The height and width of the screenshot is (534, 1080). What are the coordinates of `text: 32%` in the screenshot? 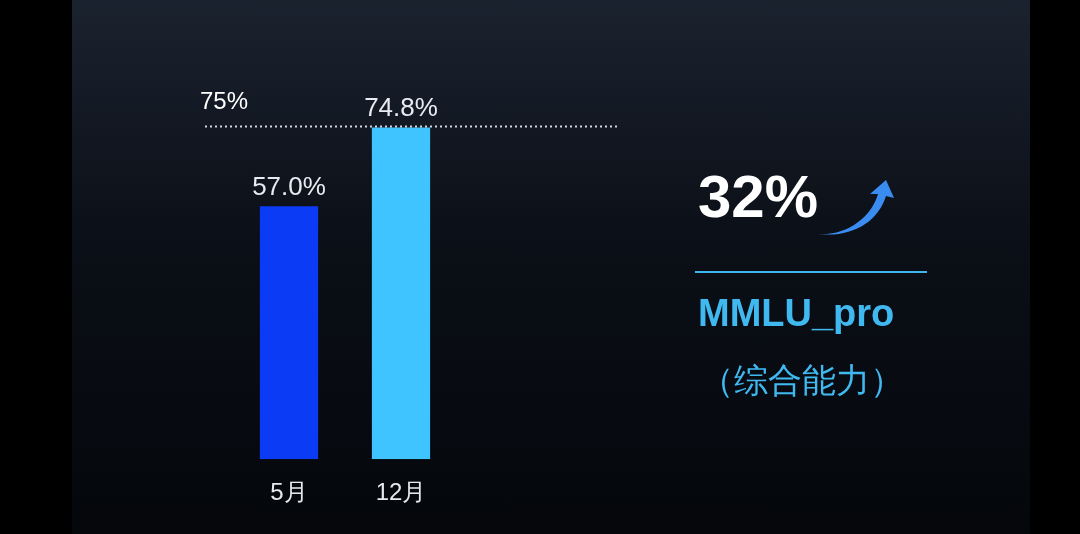 It's located at (758, 196).